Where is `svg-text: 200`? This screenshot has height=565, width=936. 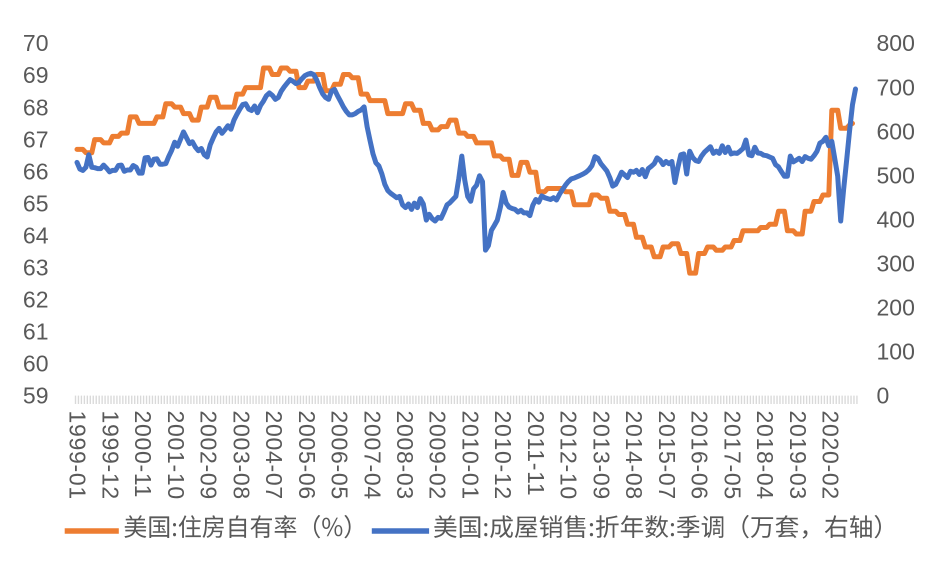
svg-text: 200 is located at coordinates (896, 308).